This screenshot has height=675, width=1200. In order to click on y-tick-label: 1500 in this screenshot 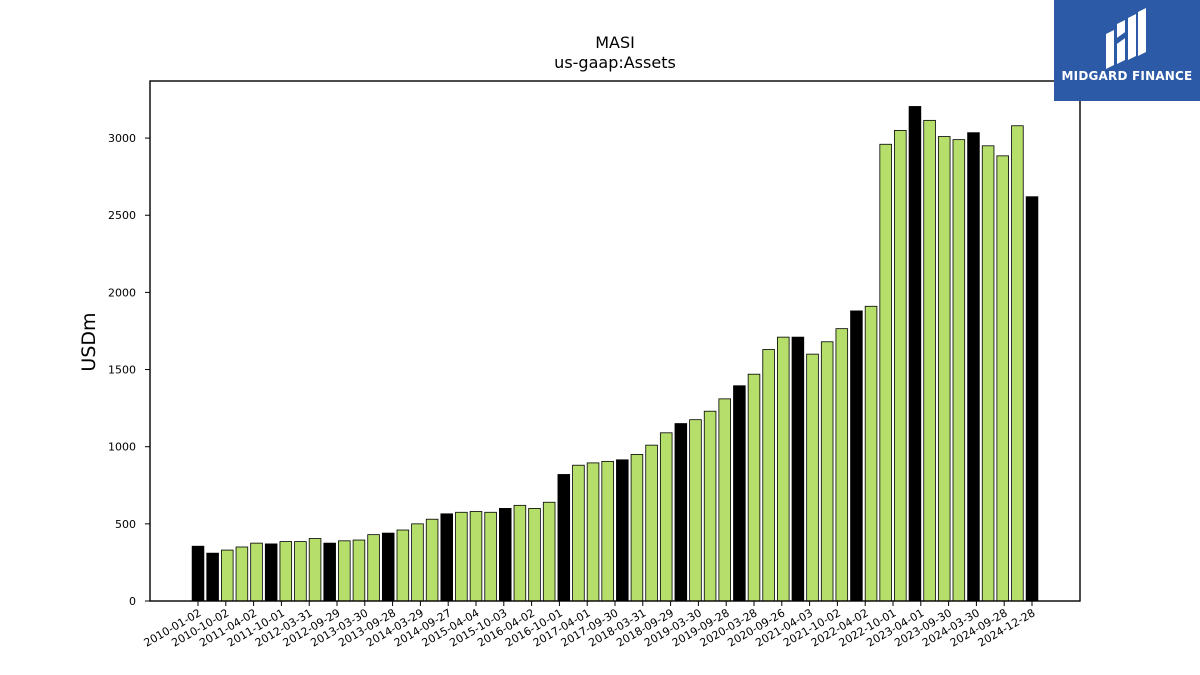, I will do `click(122, 370)`.